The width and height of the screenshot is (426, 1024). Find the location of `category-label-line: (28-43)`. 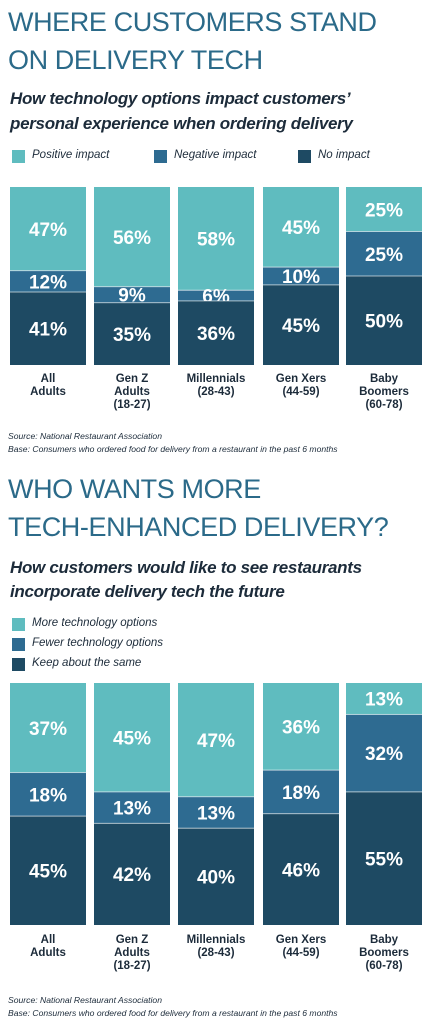

category-label-line: (28-43) is located at coordinates (216, 953).